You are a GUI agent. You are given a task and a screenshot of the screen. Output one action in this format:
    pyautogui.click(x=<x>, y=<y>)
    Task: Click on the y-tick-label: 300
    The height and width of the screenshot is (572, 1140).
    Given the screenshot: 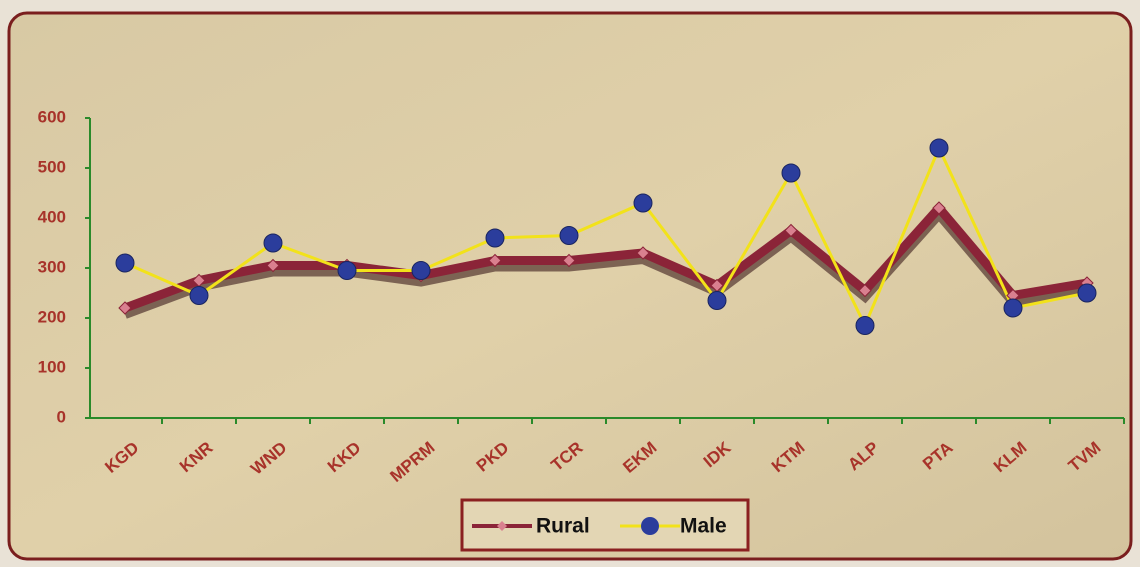 What is the action you would take?
    pyautogui.click(x=52, y=266)
    